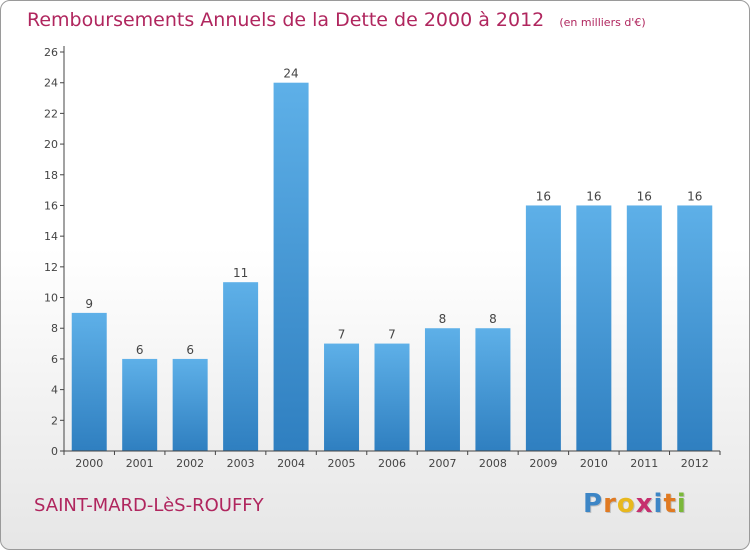  What do you see at coordinates (190, 350) in the screenshot?
I see `value-label-2002: 6` at bounding box center [190, 350].